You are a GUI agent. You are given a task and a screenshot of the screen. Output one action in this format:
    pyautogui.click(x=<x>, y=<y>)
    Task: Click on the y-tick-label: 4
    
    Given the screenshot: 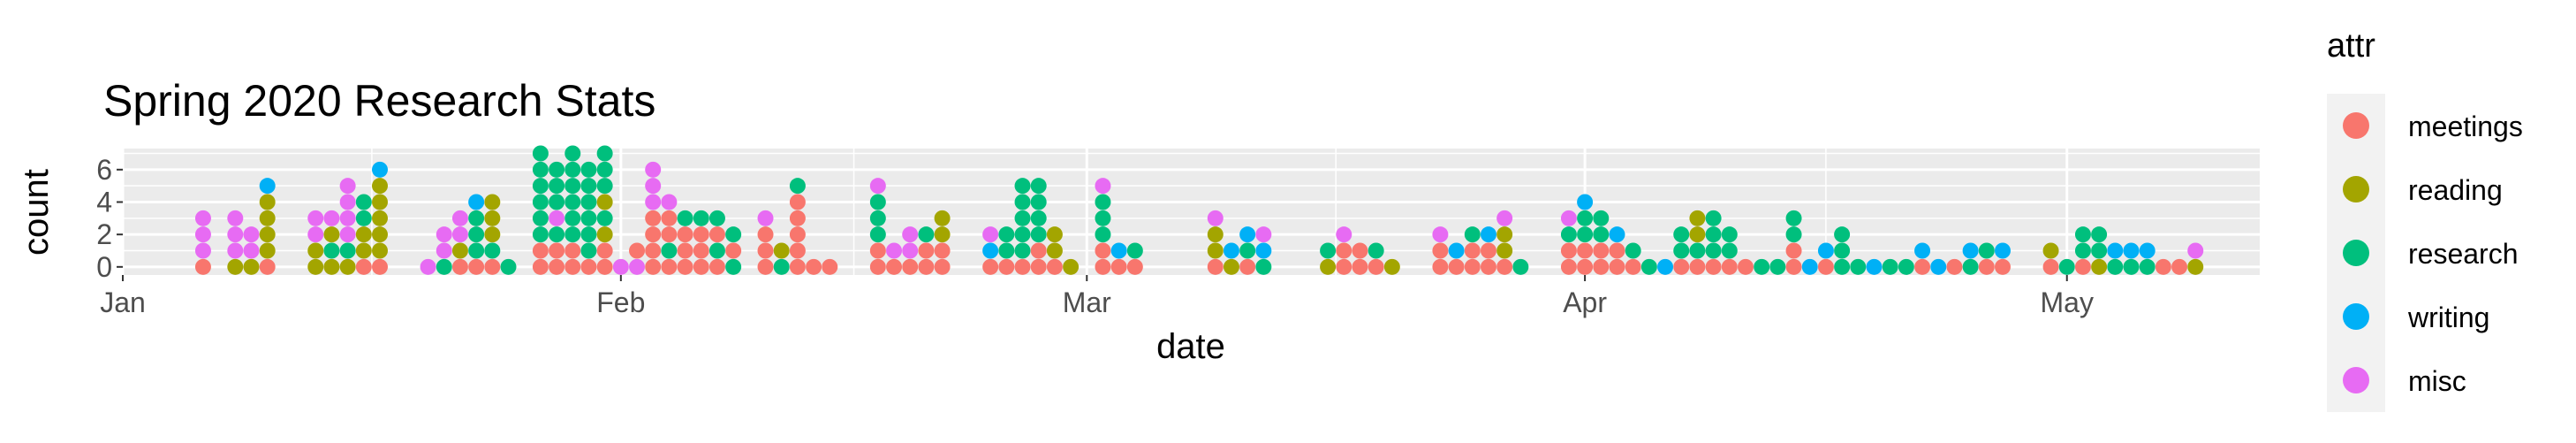 What is the action you would take?
    pyautogui.click(x=104, y=202)
    